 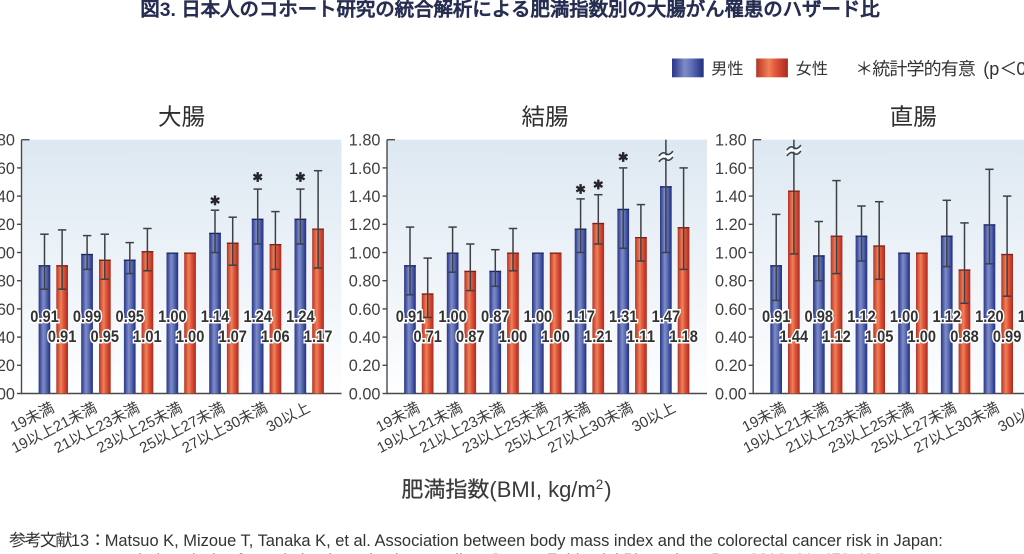 I want to click on svg-text: (BMI, kg/m, so click(x=542, y=489).